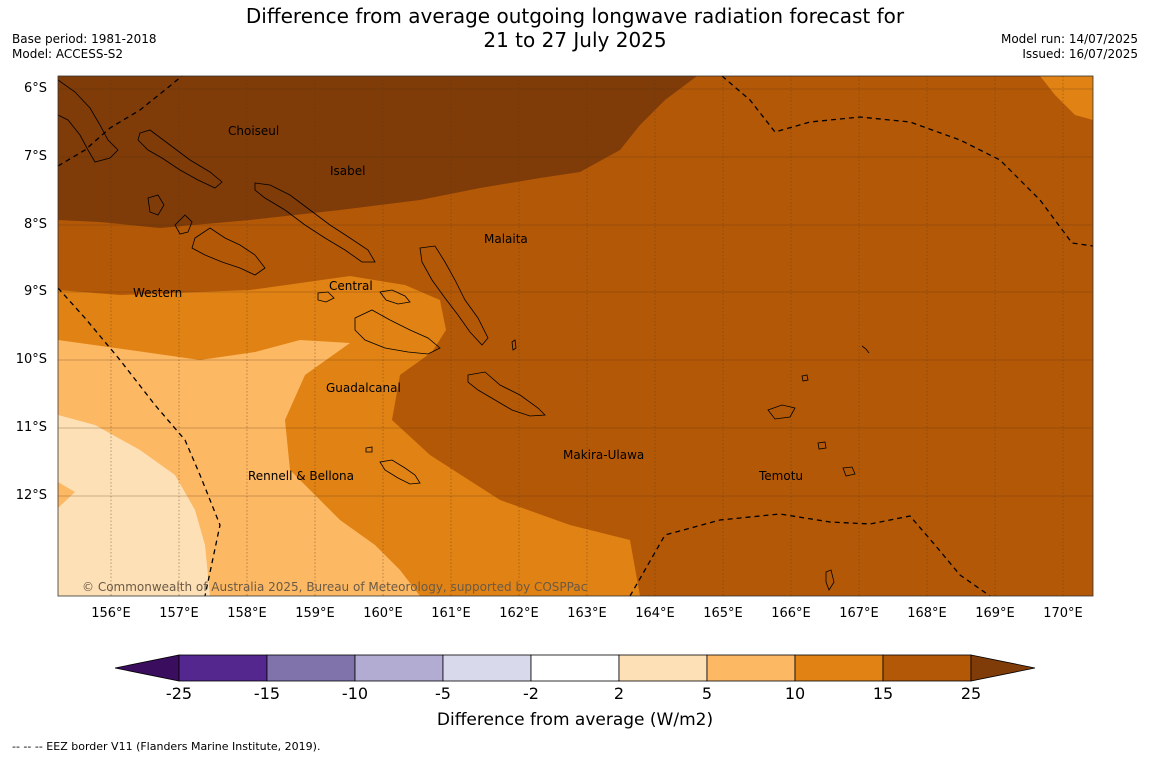 The width and height of the screenshot is (1150, 758). Describe the element at coordinates (604, 455) in the screenshot. I see `region-label-makira-ulawa: Makira-Ulawa` at that location.